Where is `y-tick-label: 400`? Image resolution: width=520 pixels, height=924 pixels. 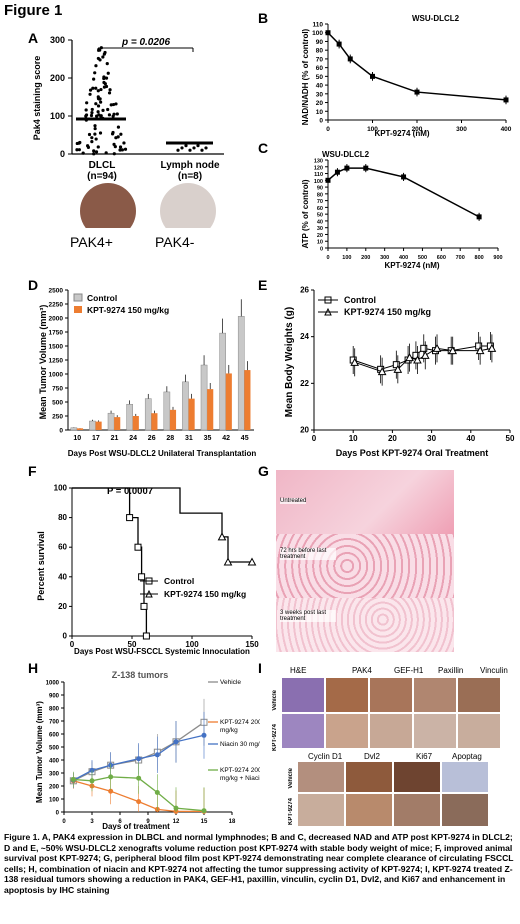
y-tick-label: 400 is located at coordinates (54, 762).